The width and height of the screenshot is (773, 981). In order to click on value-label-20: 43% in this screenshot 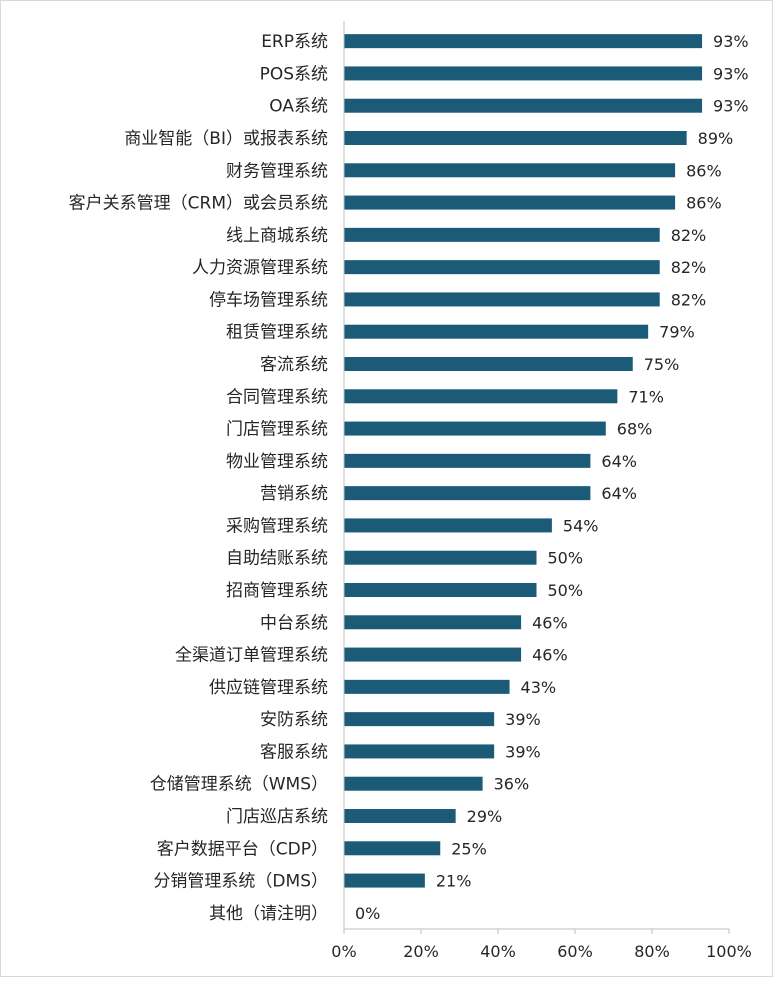, I will do `click(539, 687)`.